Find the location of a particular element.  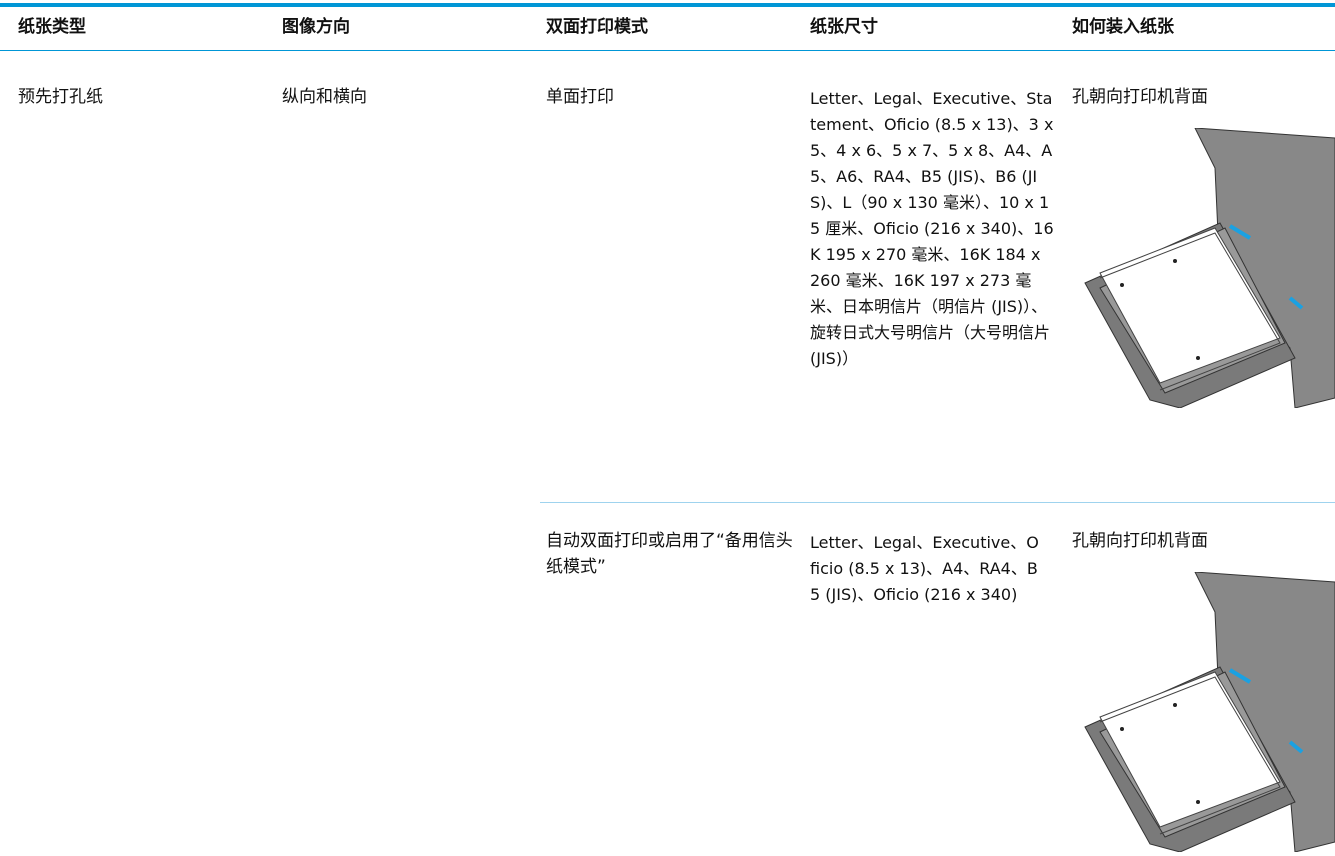

column-header: 纸张类型 is located at coordinates (52, 27).